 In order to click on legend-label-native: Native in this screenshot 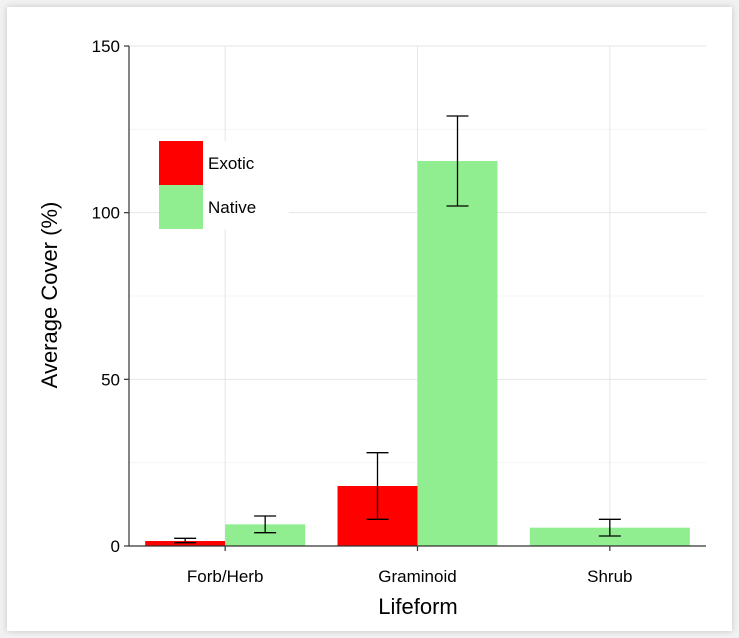, I will do `click(232, 207)`.